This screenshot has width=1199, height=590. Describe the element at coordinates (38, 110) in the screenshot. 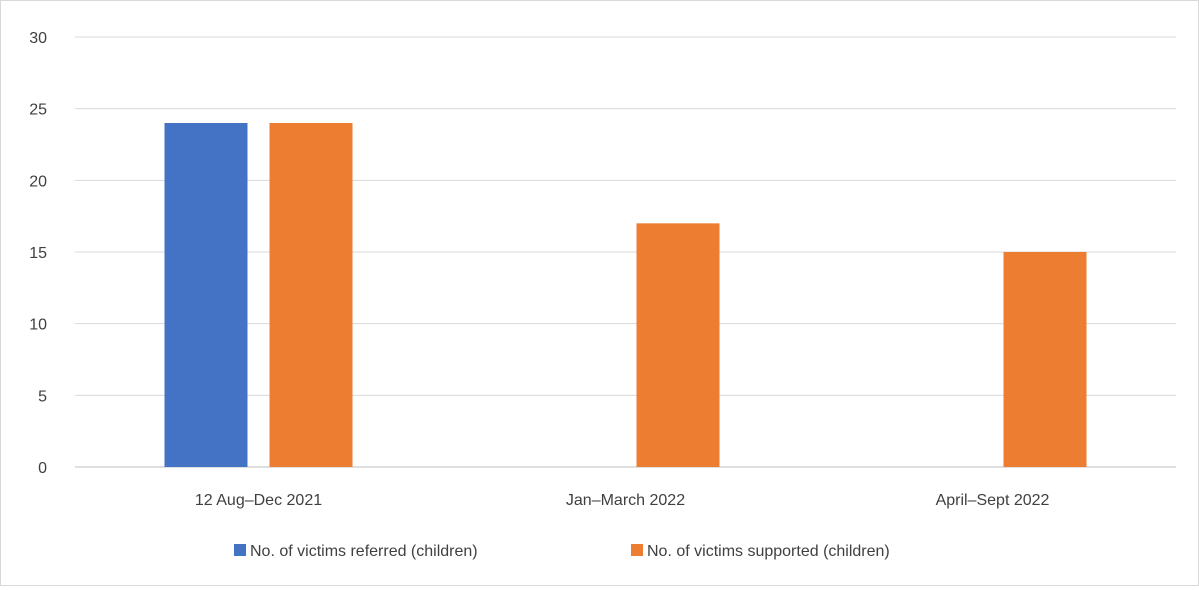

I see `y-tick-label: 25` at that location.